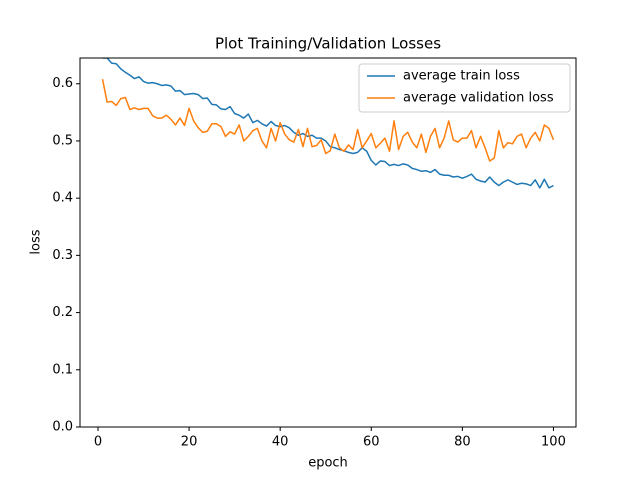 The image size is (640, 480). What do you see at coordinates (62, 198) in the screenshot?
I see `y-tick-label: 0.4` at bounding box center [62, 198].